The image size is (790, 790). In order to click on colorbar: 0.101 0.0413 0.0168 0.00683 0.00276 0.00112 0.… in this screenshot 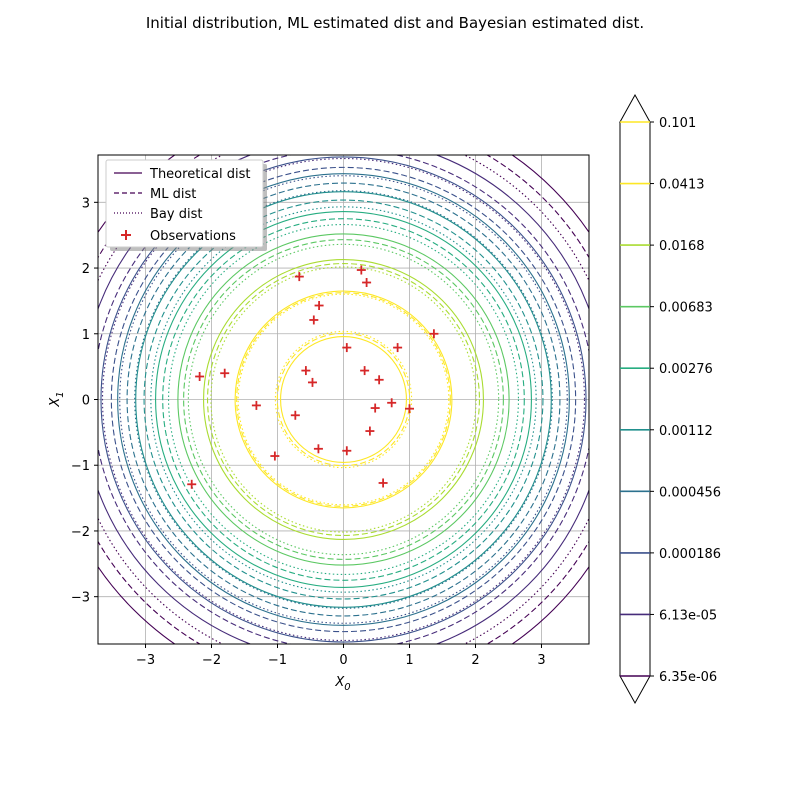, I will do `click(670, 399)`.